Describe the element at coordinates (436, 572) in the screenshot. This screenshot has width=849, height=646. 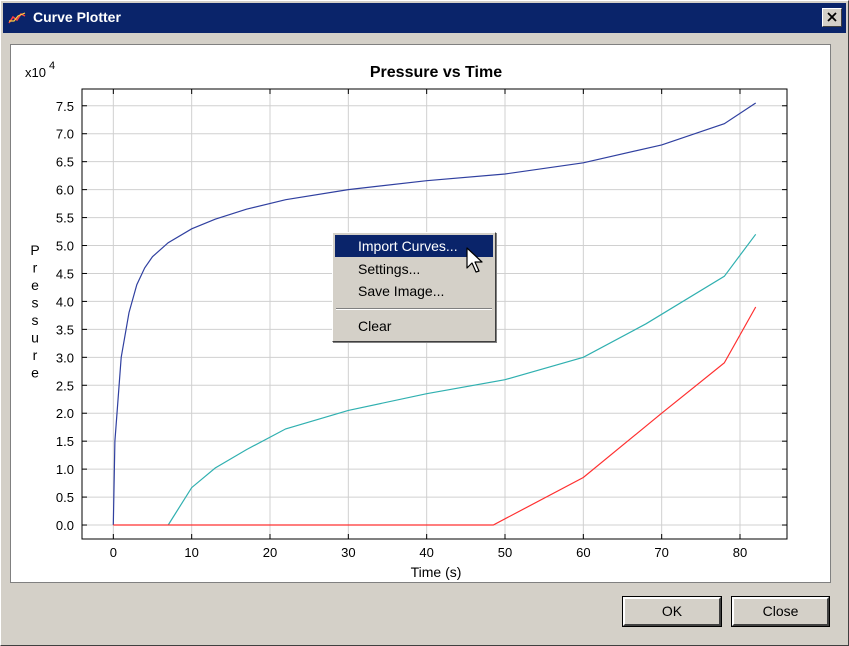
I see `x-axis-label: Time (s)` at that location.